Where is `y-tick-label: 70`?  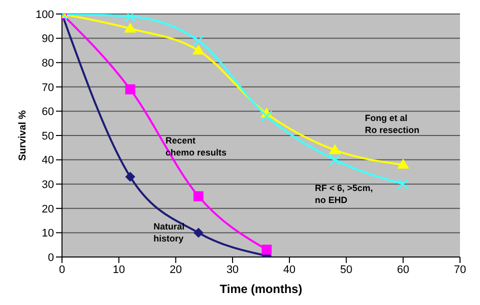 y-tick-label: 70 is located at coordinates (48, 88).